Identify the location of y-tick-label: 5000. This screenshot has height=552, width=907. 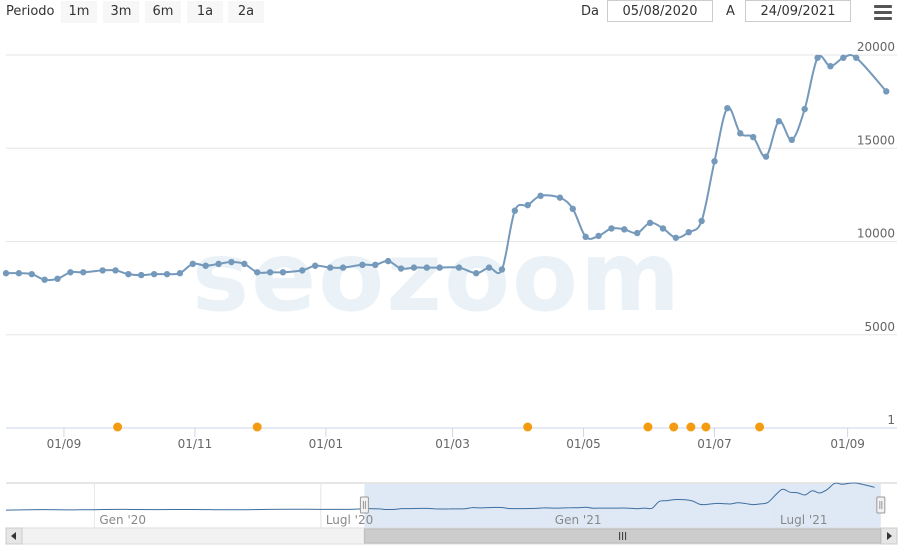
(879, 327).